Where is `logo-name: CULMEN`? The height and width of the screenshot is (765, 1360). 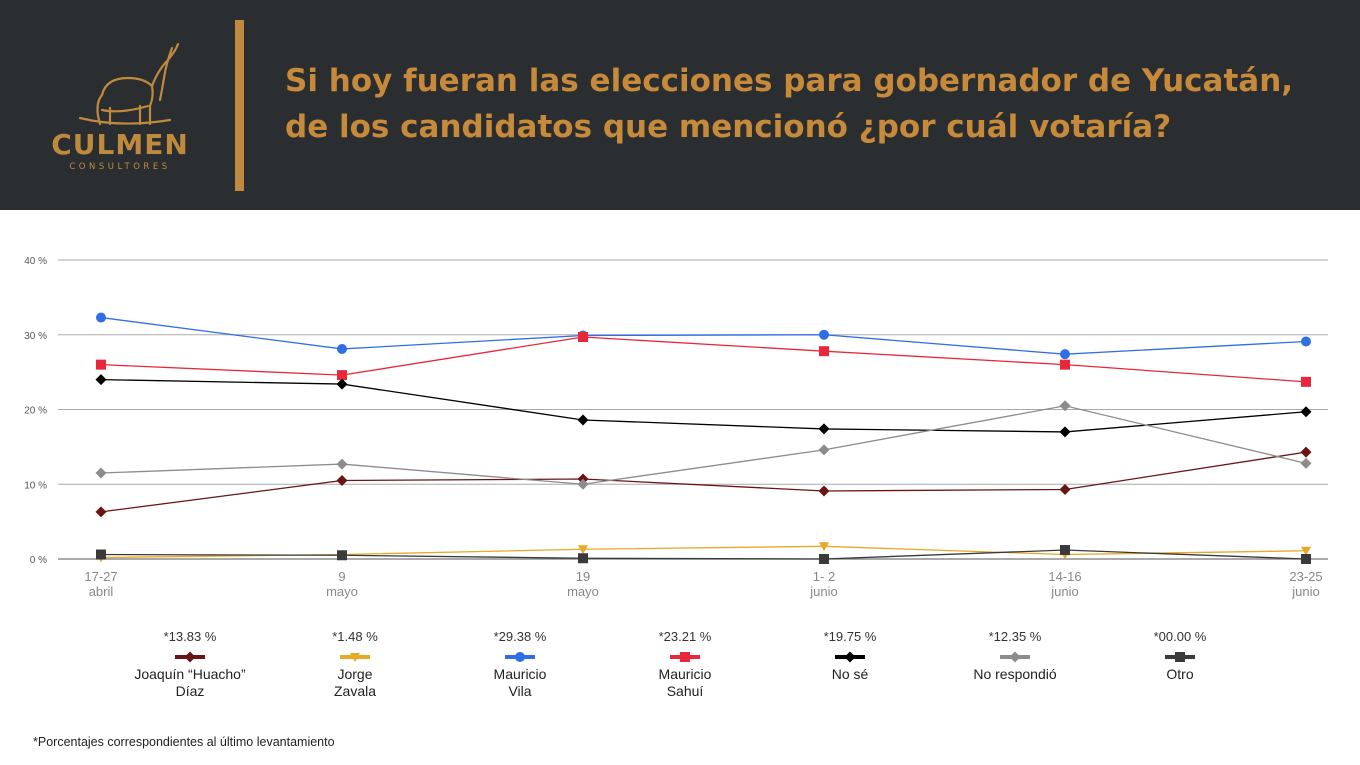
logo-name: CULMEN is located at coordinates (120, 144).